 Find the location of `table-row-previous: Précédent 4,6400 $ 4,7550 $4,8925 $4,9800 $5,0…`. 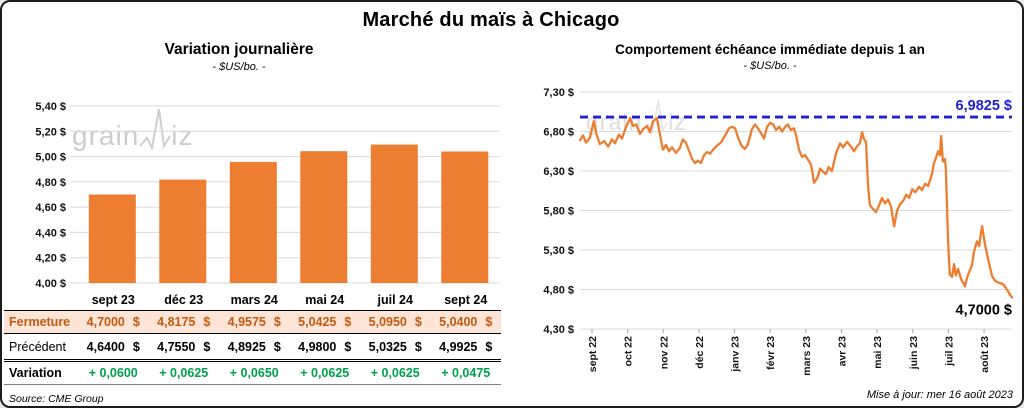

table-row-previous: Précédent 4,6400 $ 4,7550 $4,8925 $4,9800 $5,0… is located at coordinates (252, 346).